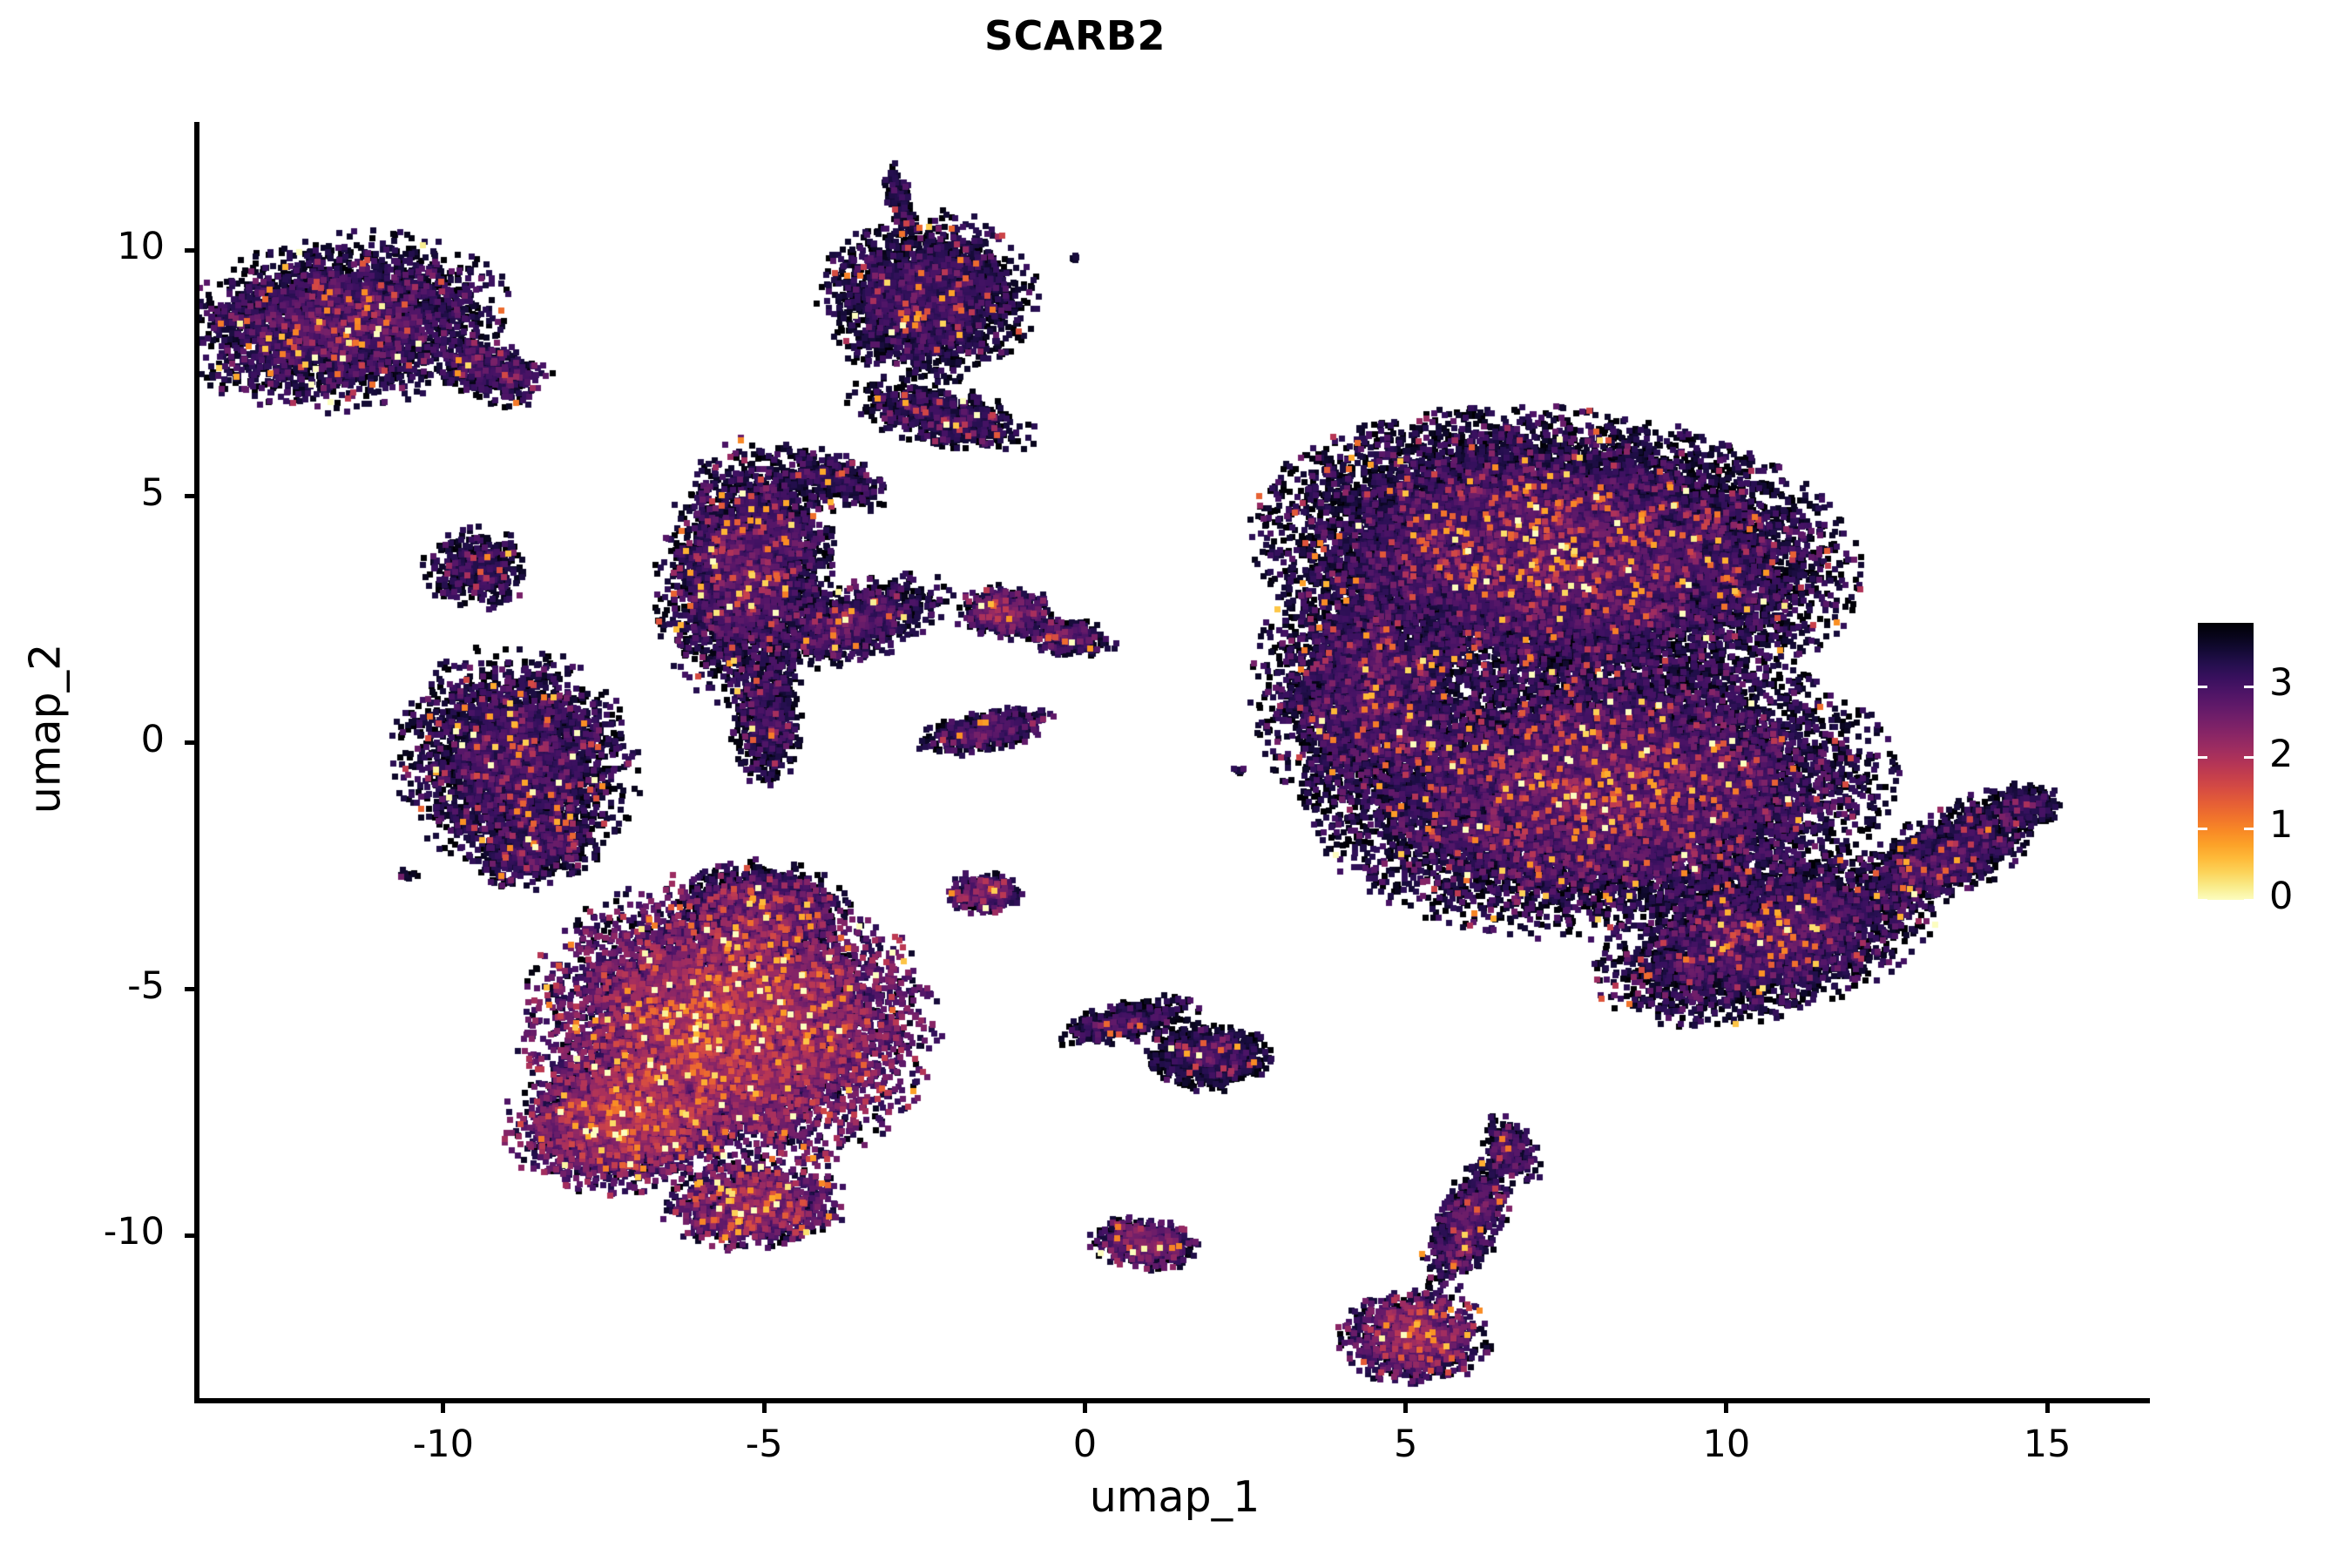  What do you see at coordinates (2281, 754) in the screenshot?
I see `colorbar-tick-label: 2` at bounding box center [2281, 754].